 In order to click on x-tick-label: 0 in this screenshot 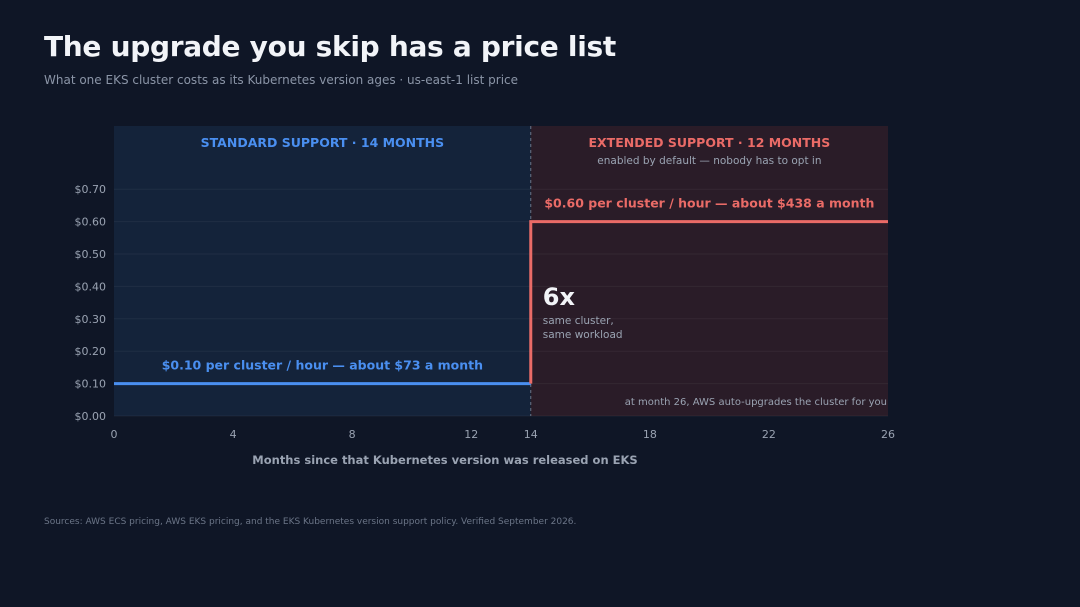, I will do `click(114, 434)`.